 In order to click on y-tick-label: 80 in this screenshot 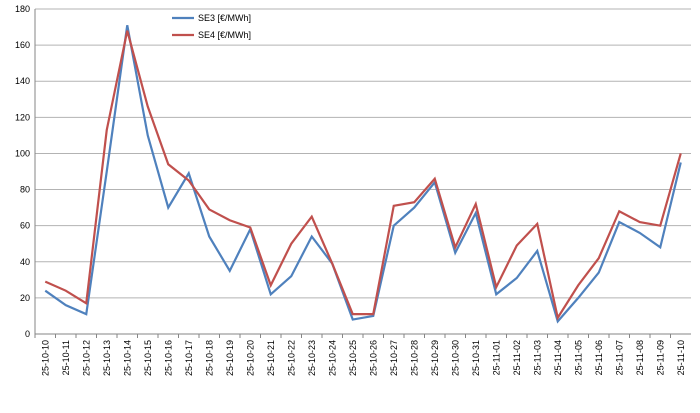, I will do `click(25, 190)`.